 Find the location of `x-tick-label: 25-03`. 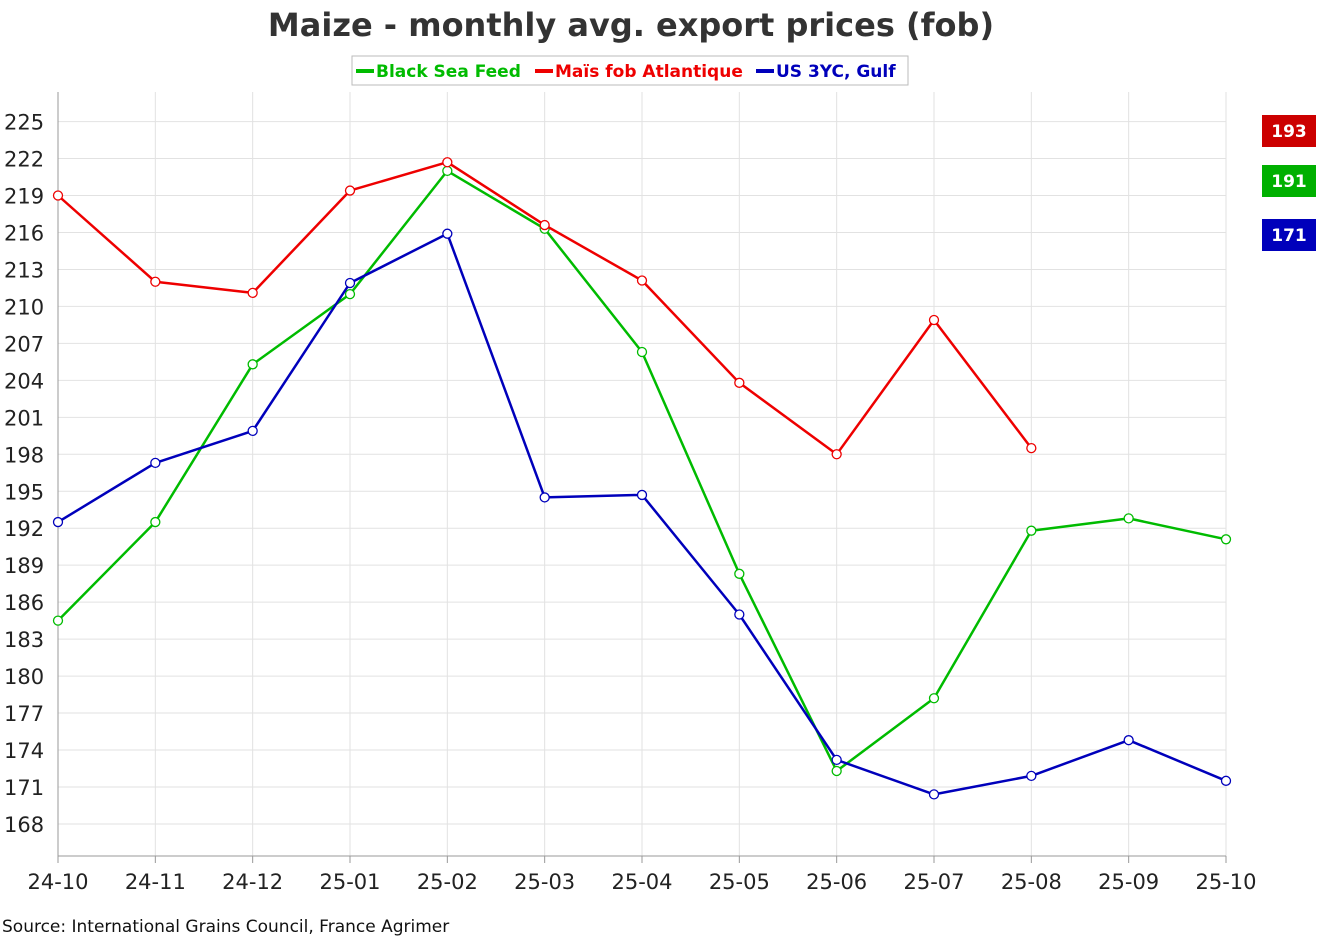

x-tick-label: 25-03 is located at coordinates (544, 882).